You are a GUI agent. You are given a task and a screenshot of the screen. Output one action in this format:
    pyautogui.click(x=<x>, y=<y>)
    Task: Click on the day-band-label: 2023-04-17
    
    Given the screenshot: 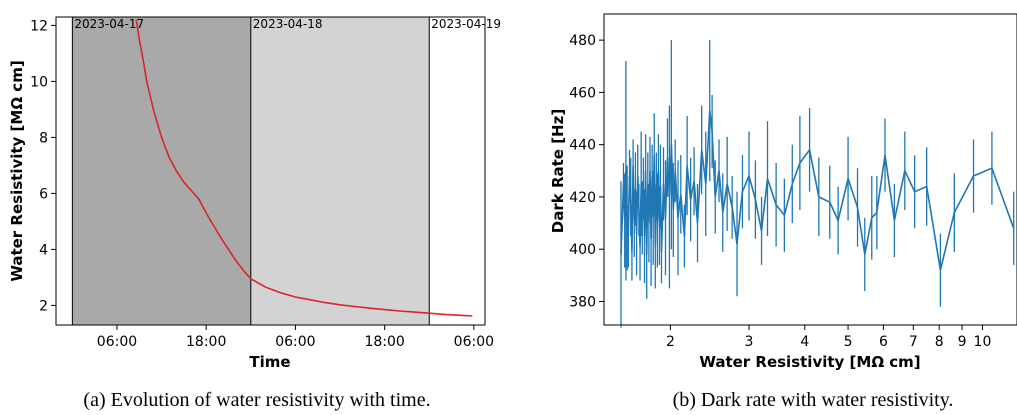 What is the action you would take?
    pyautogui.click(x=109, y=24)
    